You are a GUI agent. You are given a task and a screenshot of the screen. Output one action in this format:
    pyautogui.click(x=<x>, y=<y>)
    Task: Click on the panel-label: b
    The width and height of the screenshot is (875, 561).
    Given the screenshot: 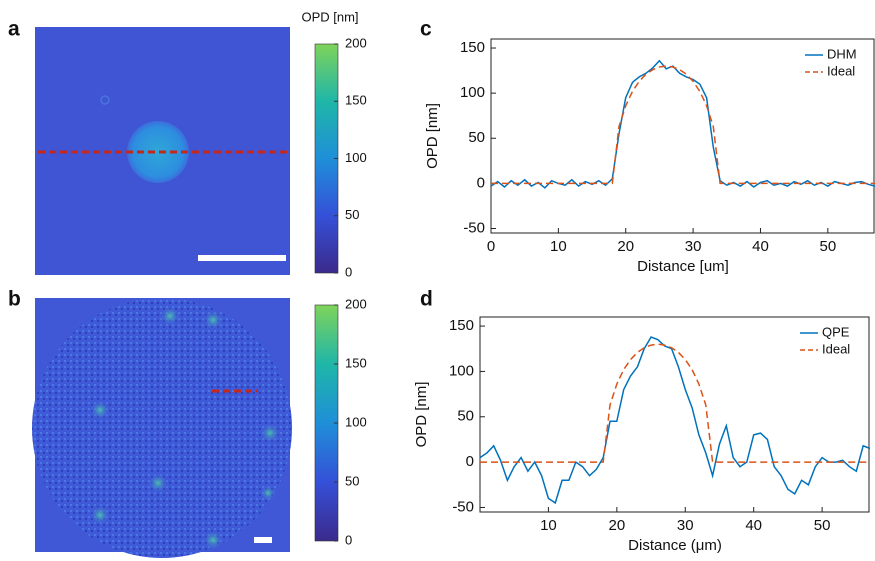 What is the action you would take?
    pyautogui.click(x=14, y=299)
    